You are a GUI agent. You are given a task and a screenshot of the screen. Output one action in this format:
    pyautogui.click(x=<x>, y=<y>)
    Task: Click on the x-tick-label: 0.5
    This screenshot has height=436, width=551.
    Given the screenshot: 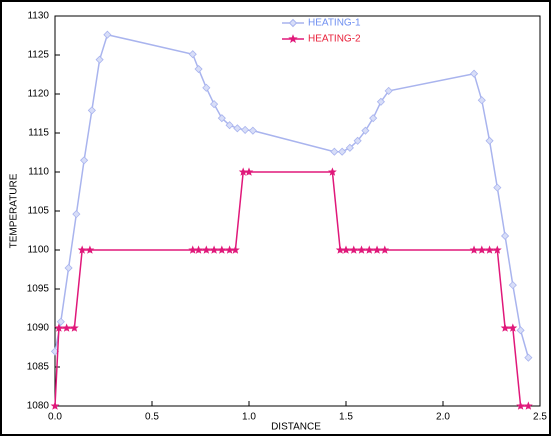 What is the action you would take?
    pyautogui.click(x=152, y=417)
    